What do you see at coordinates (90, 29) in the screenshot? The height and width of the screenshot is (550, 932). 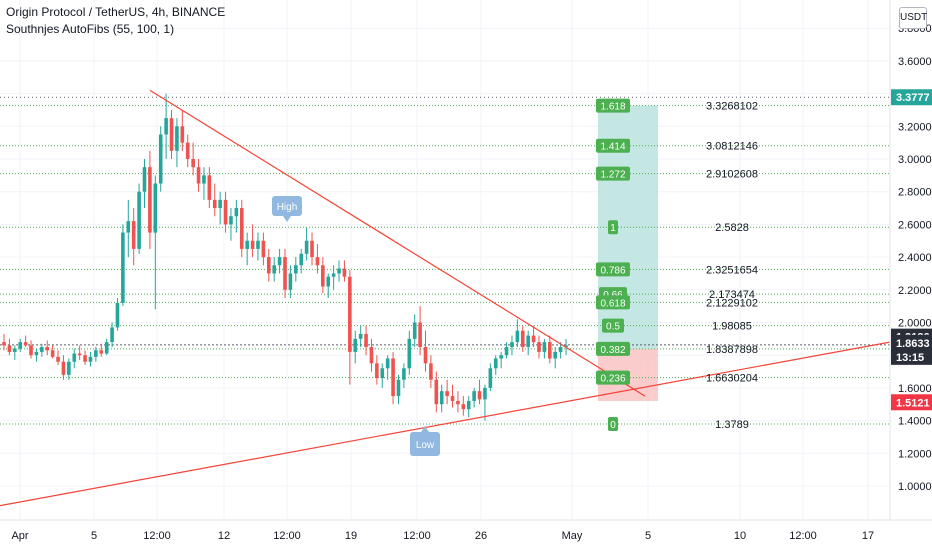 I see `indicator-title: Southnjes AutoFibs (55, 100, 1)` at bounding box center [90, 29].